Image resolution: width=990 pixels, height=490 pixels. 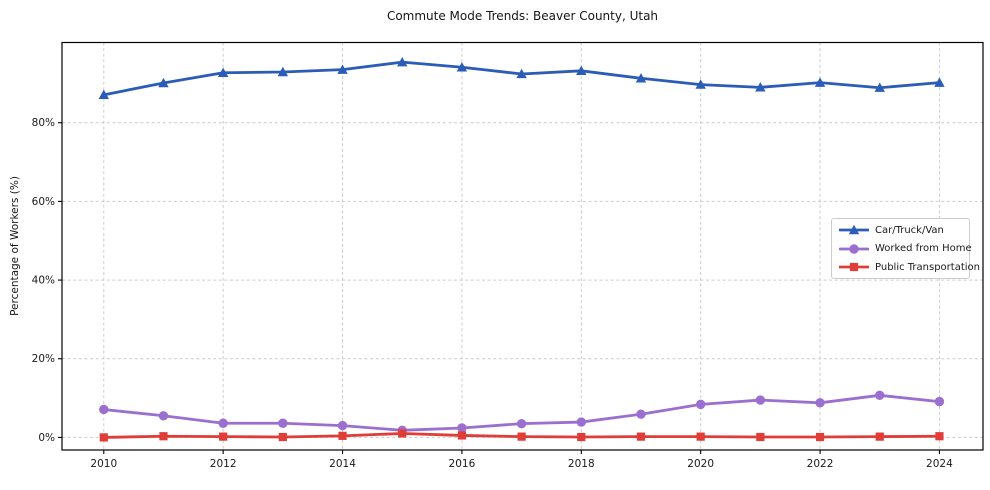 What do you see at coordinates (581, 464) in the screenshot?
I see `x-tick-label: 2018` at bounding box center [581, 464].